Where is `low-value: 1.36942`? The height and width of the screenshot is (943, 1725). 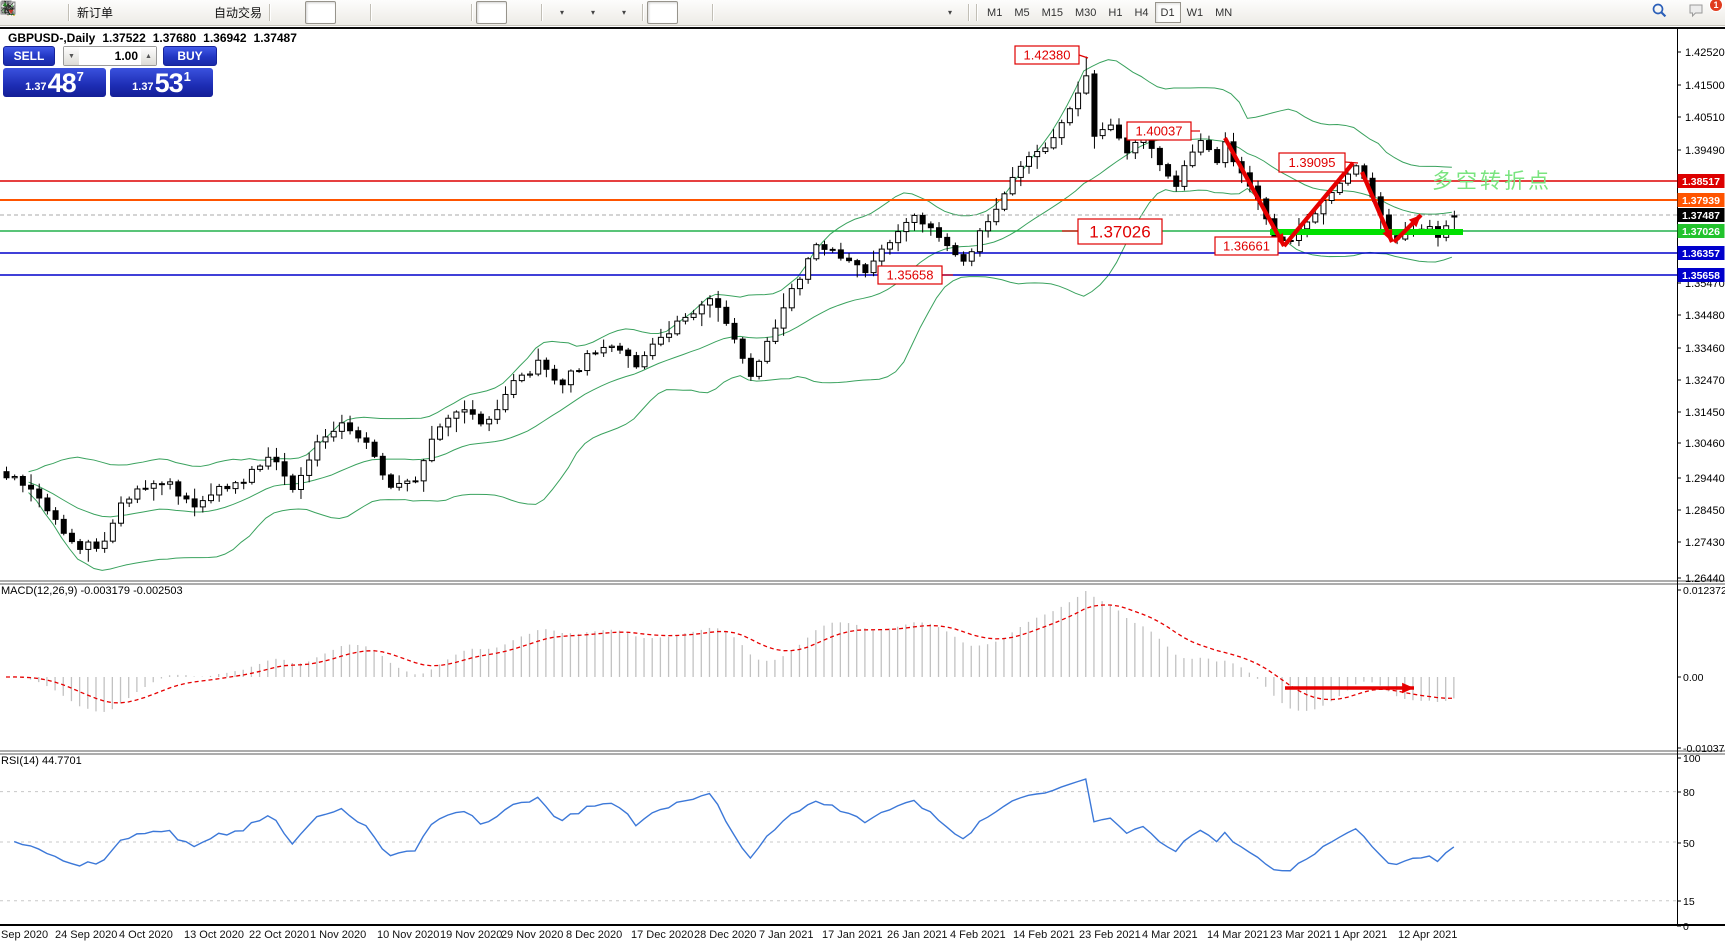
low-value: 1.36942 is located at coordinates (225, 38).